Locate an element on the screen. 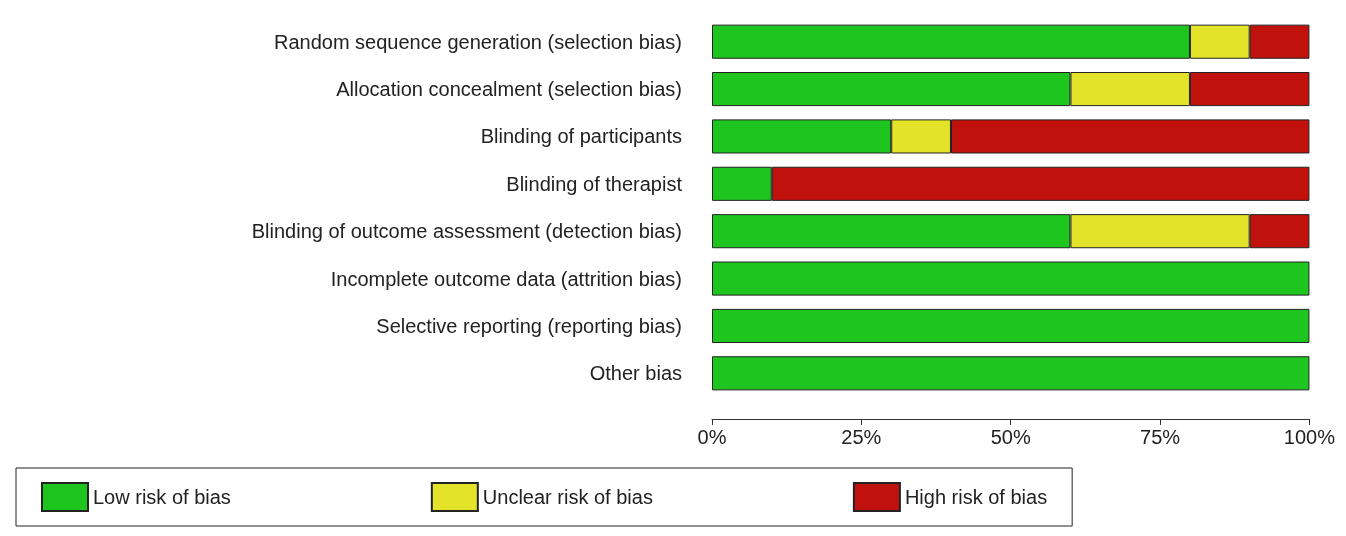  y-tick-label: Other bias is located at coordinates (635, 373).